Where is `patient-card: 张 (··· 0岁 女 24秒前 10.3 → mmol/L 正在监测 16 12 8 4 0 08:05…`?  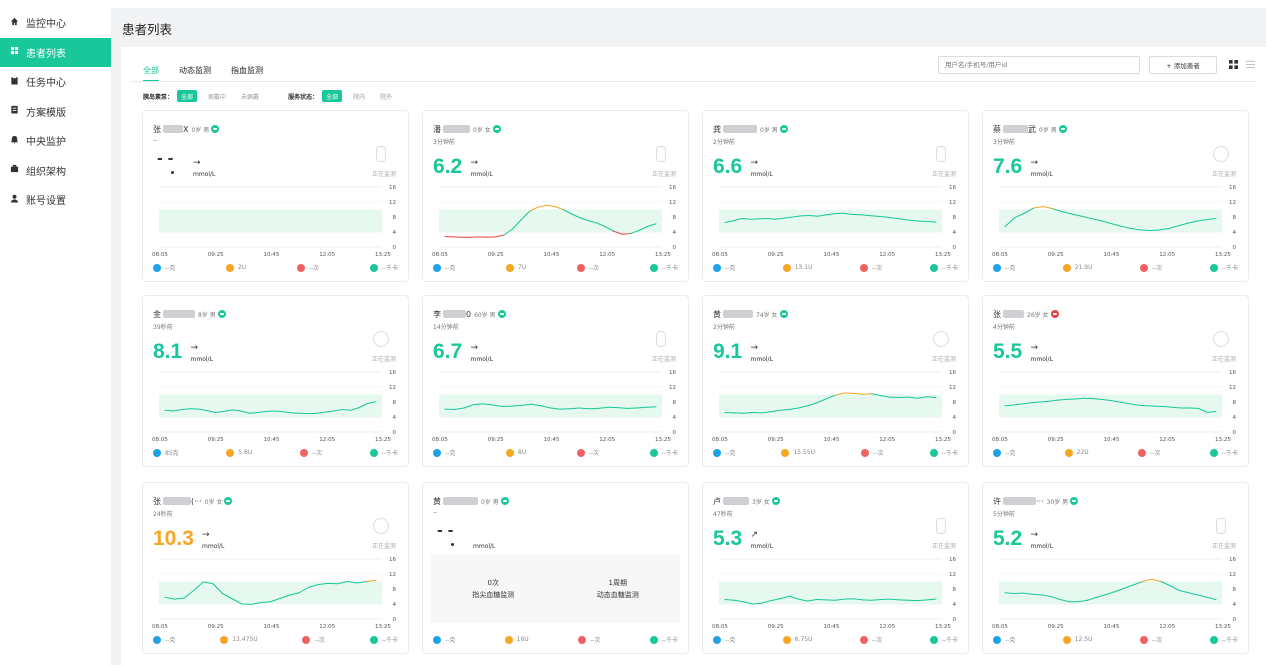
patient-card: 张 (··· 0岁 女 24秒前 10.3 → mmol/L 正在监测 16 12 8 4 0 08:05… is located at coordinates (275, 568).